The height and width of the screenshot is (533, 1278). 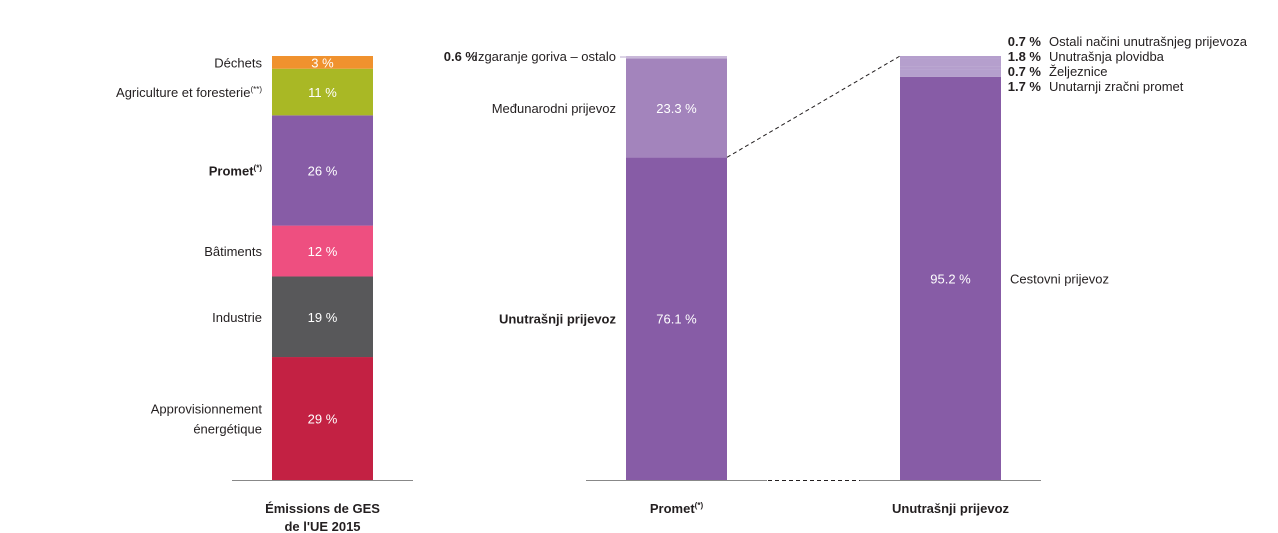 What do you see at coordinates (558, 319) in the screenshot?
I see `category-label-promet-0: Unutrašnji prijevoz` at bounding box center [558, 319].